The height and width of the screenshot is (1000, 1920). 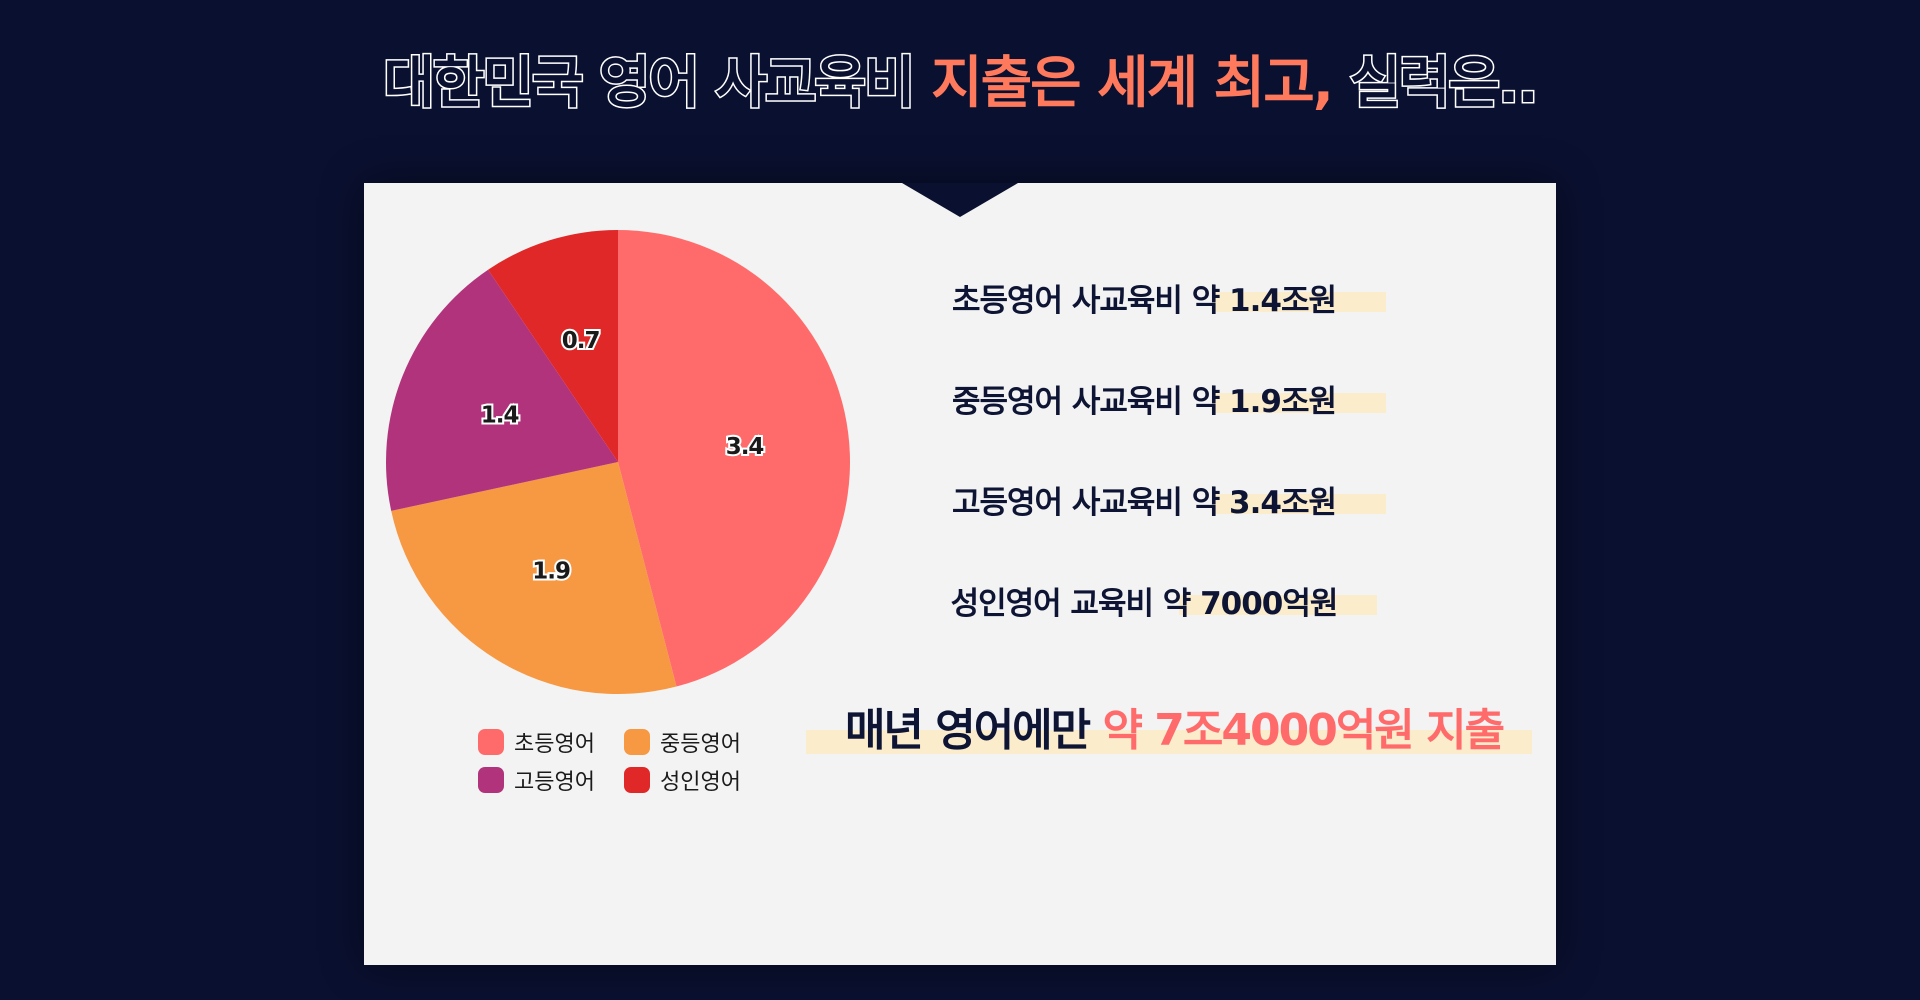 I want to click on highlight-line1, so click(x=1300, y=302).